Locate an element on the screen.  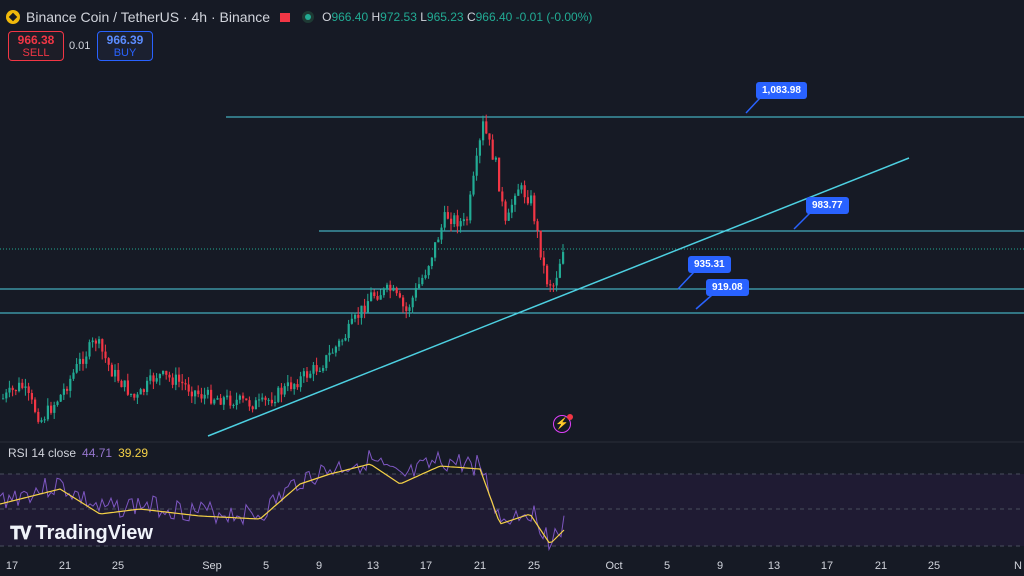
price-callout: 1,083.98 is located at coordinates (781, 90).